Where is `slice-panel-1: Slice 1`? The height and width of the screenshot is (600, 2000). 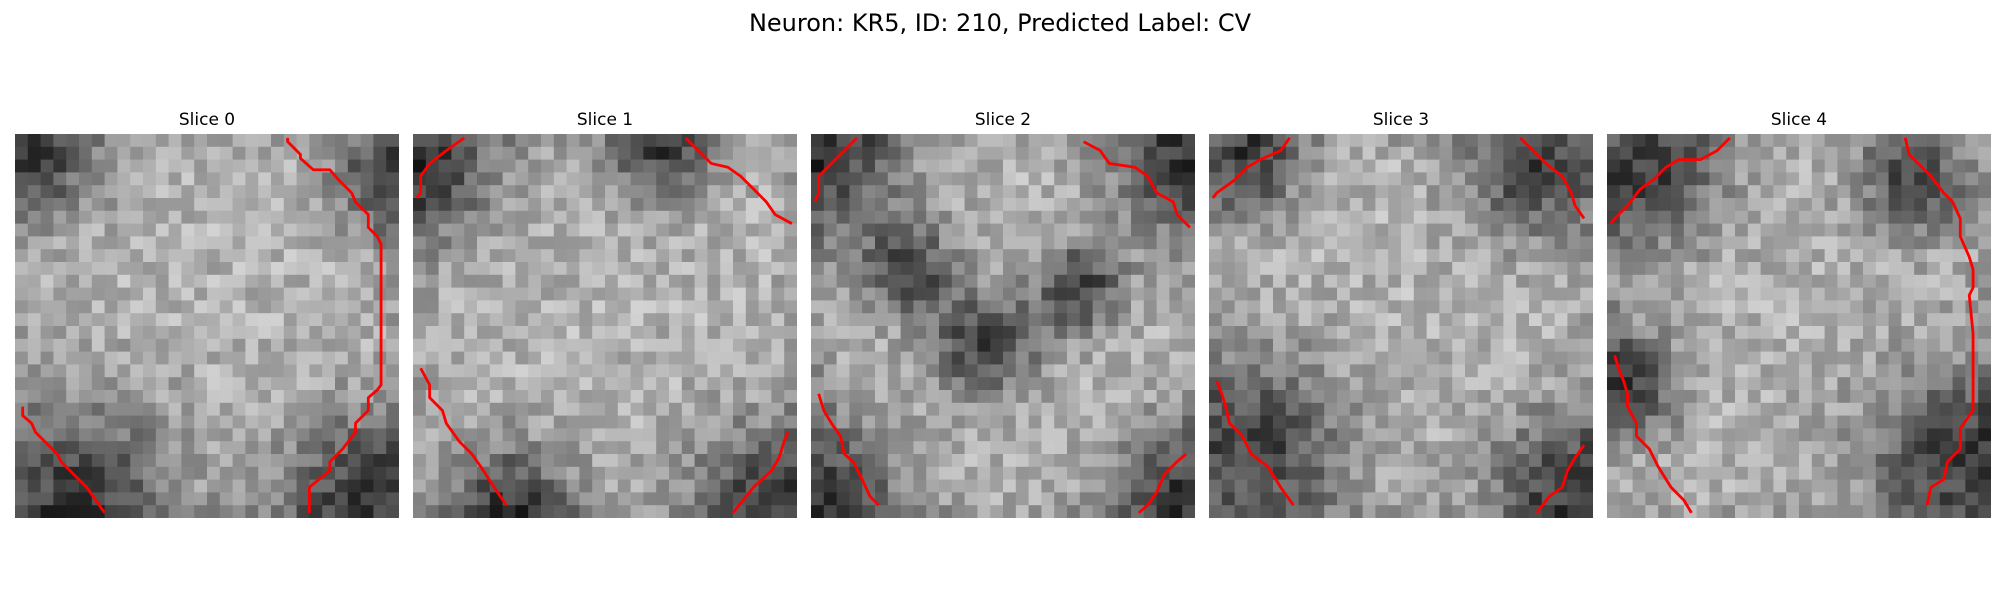 slice-panel-1: Slice 1 is located at coordinates (605, 314).